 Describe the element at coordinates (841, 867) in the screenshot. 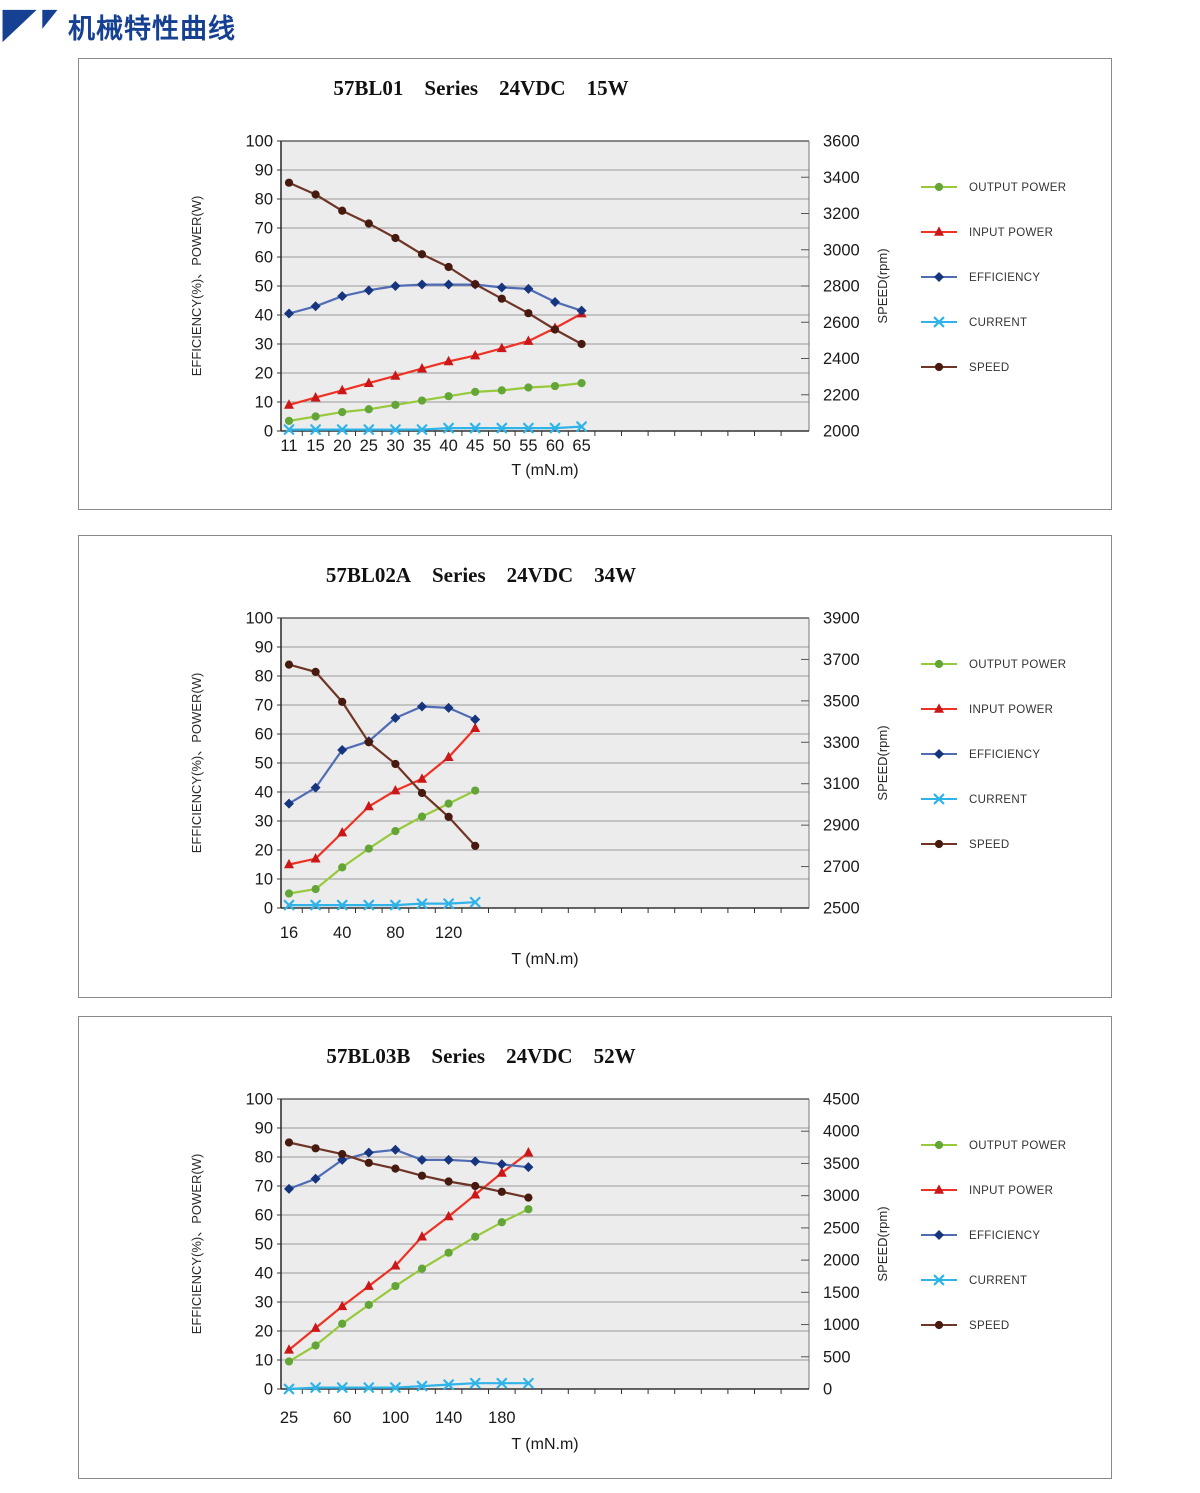

I see `right-tick-label: 2700` at that location.